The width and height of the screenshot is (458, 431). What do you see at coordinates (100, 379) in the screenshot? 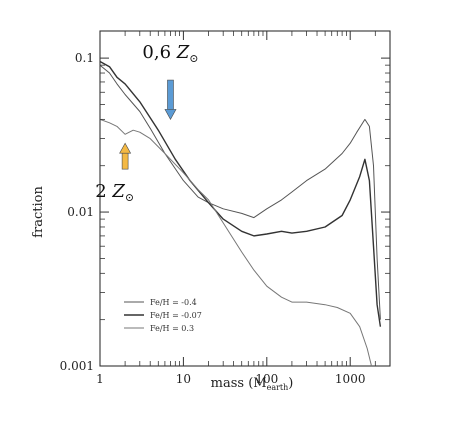
I see `x-tick-label: 1` at bounding box center [100, 379].